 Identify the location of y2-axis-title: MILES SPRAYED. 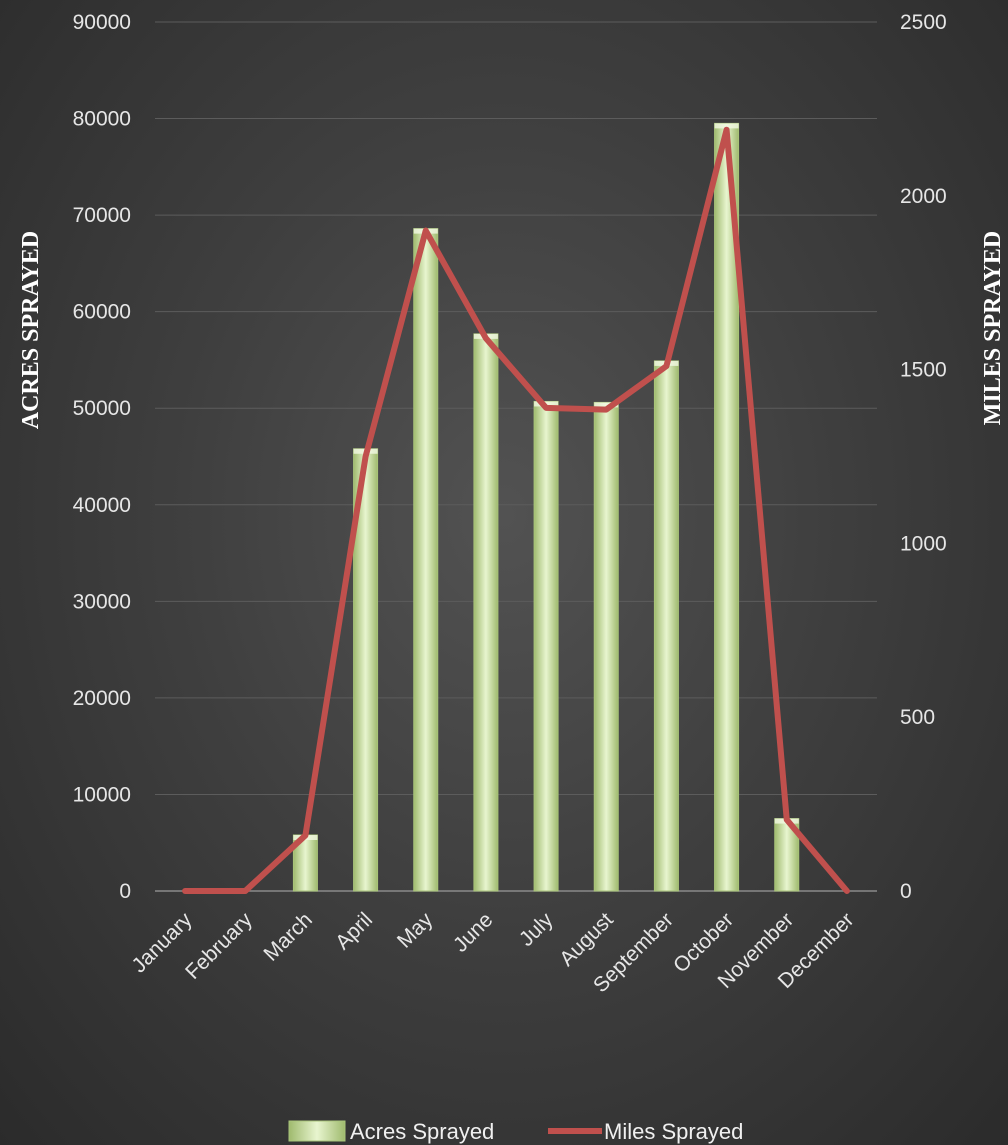
(993, 328).